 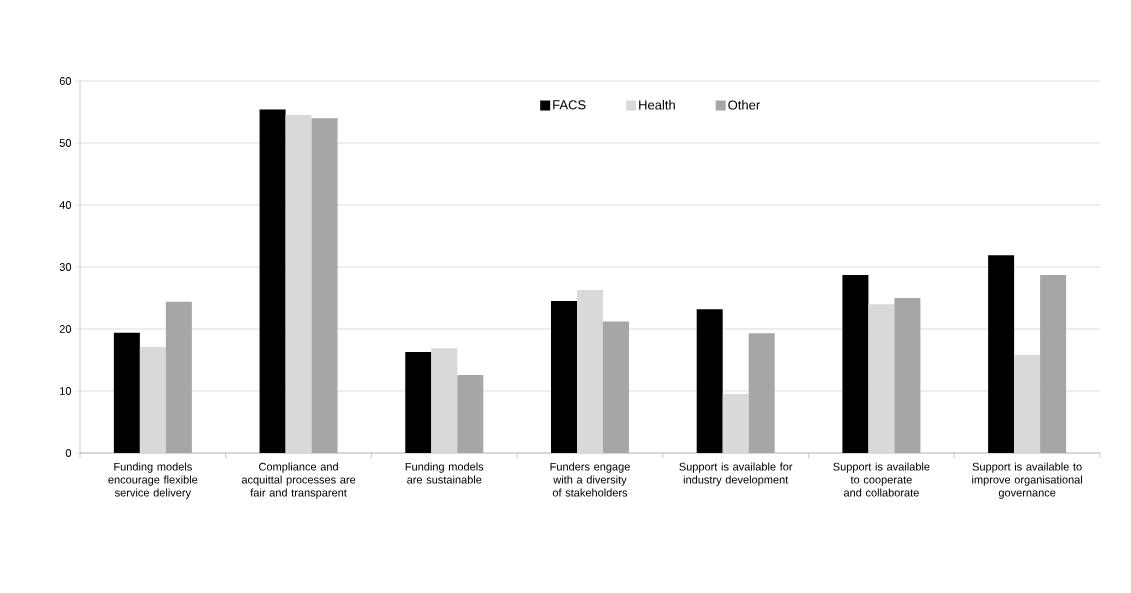 What do you see at coordinates (590, 479) in the screenshot?
I see `x-tick-label: Funders engage with a diversity of stakeholders` at bounding box center [590, 479].